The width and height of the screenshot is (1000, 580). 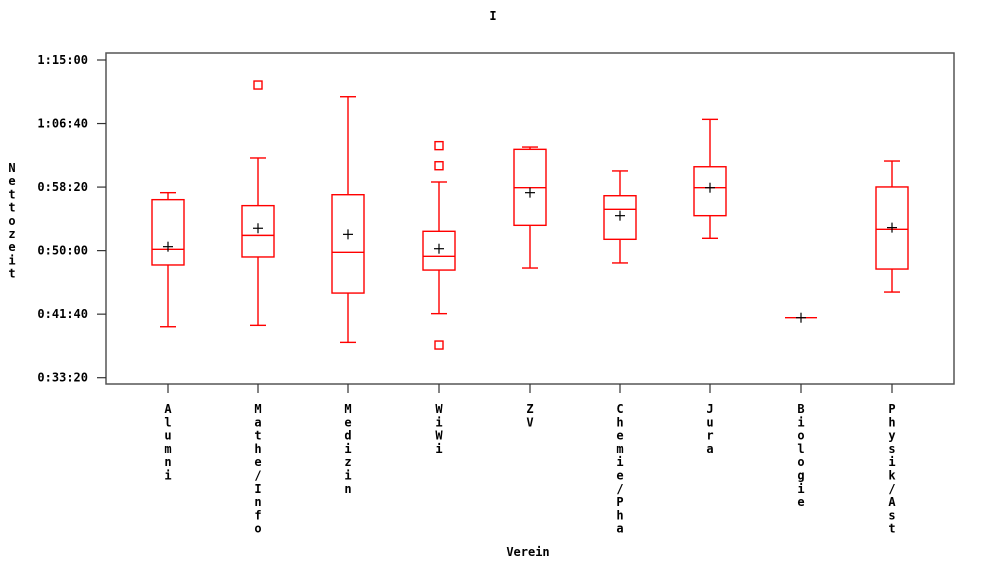 What do you see at coordinates (11, 221) in the screenshot?
I see `y-axis-label-char: o` at bounding box center [11, 221].